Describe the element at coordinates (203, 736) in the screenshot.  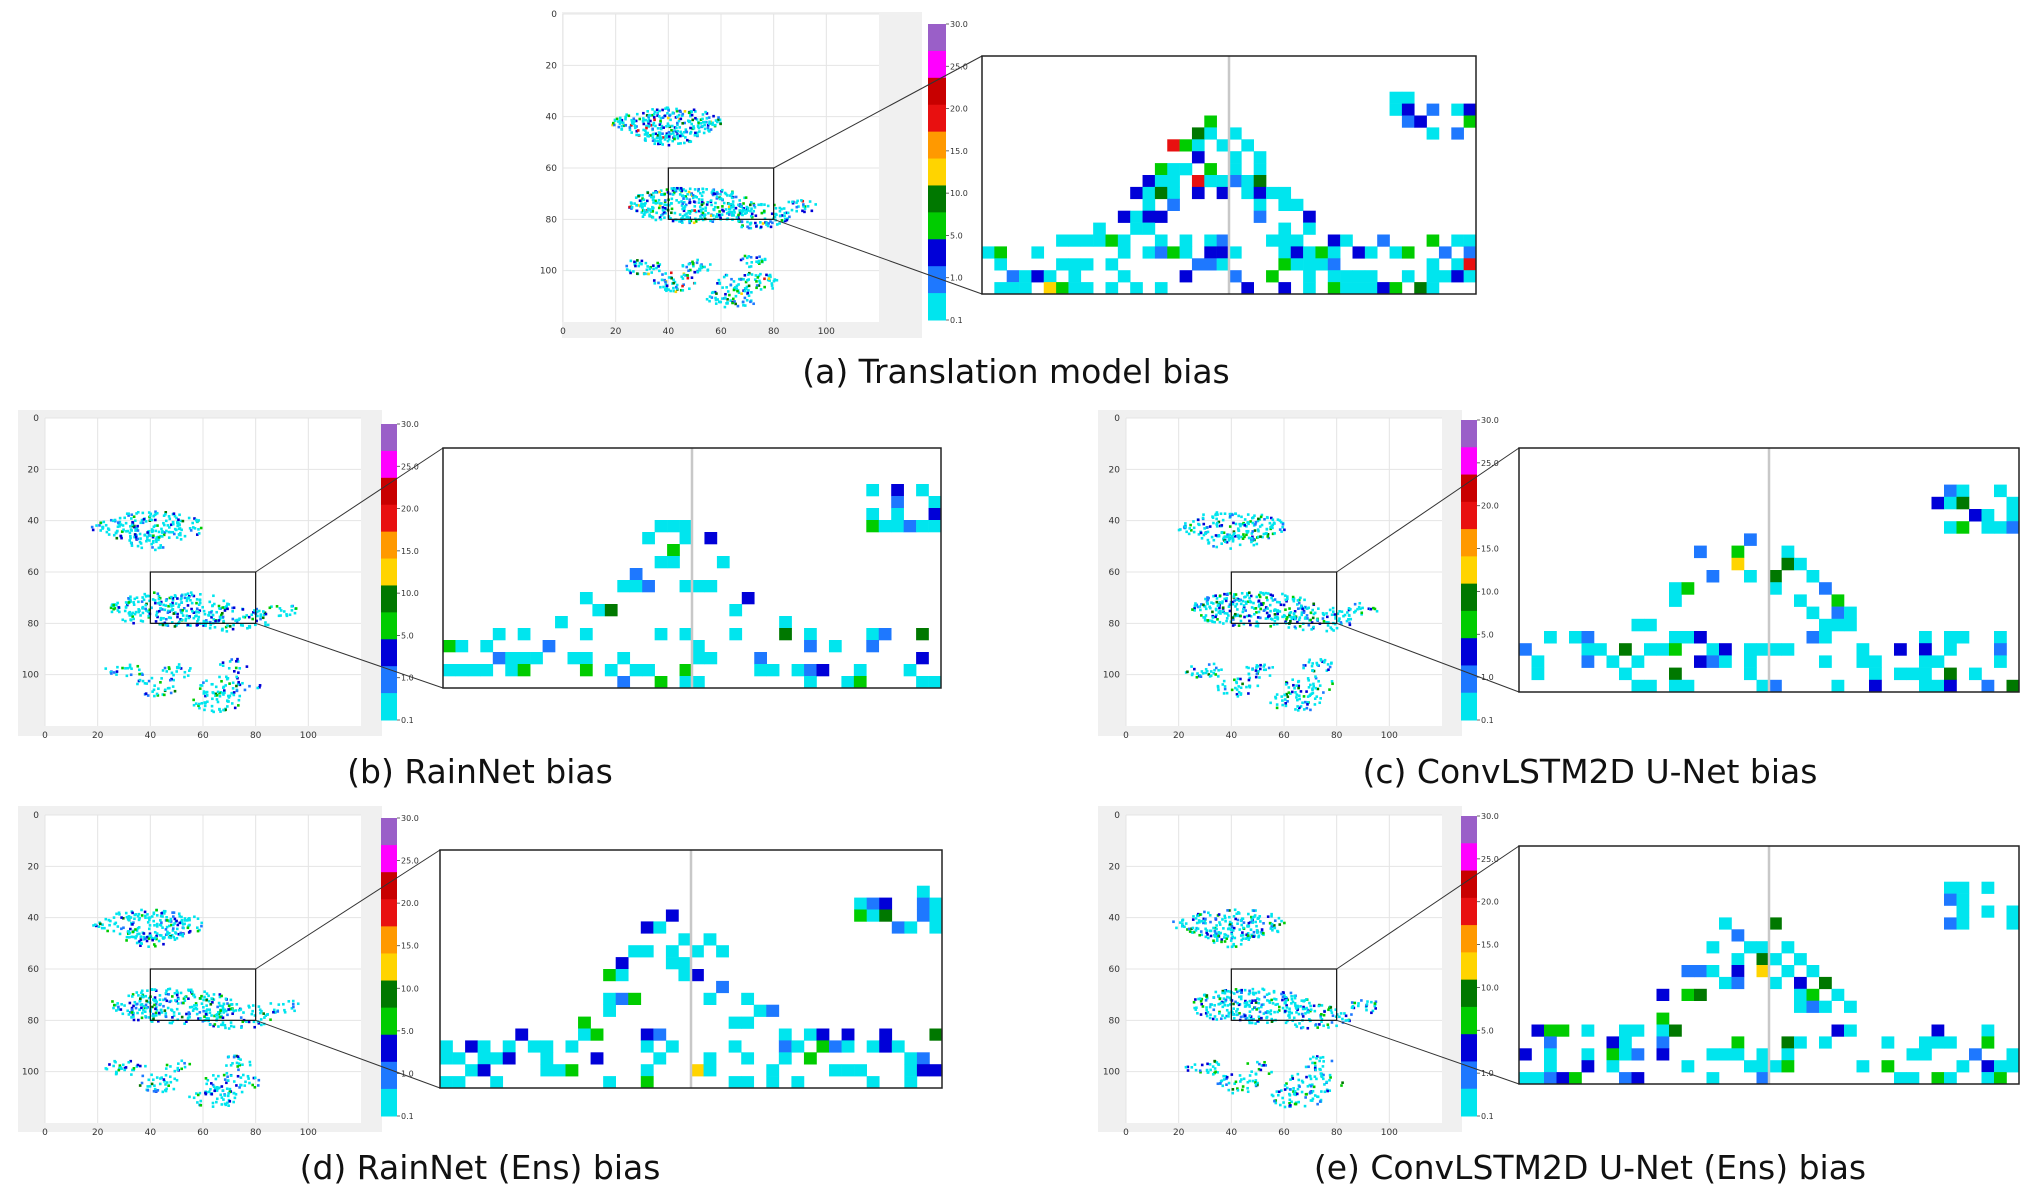
I see `x-tick-label: 60` at that location.